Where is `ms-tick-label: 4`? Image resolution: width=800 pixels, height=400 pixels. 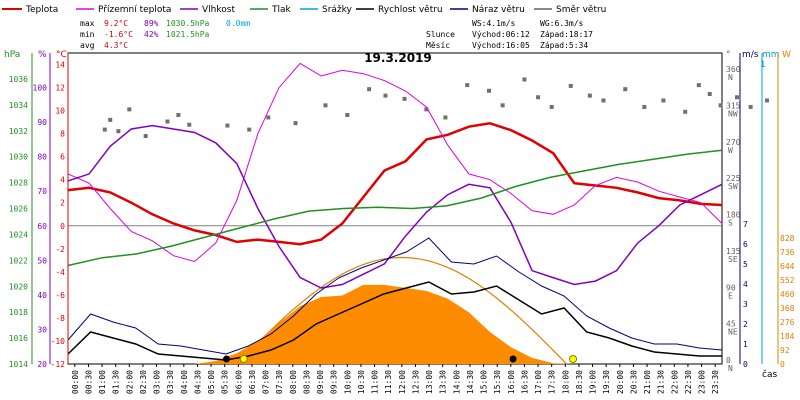
ms-tick-label: 4 is located at coordinates (745, 284).